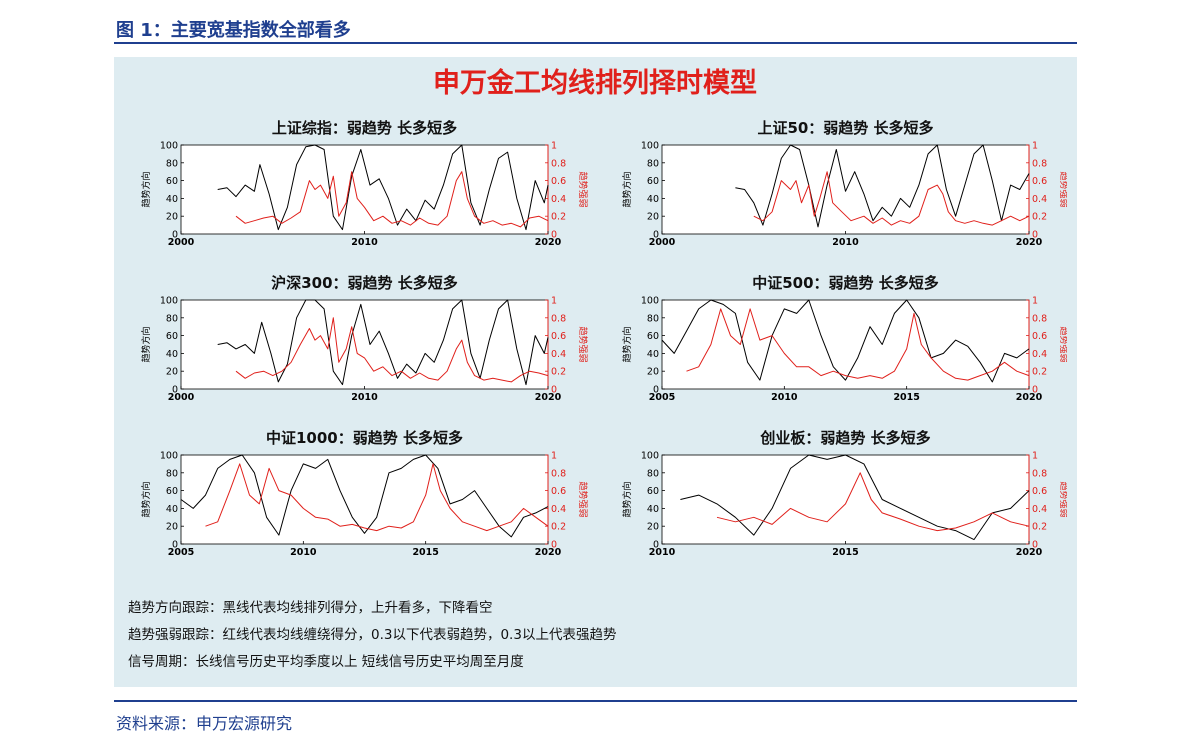  Describe the element at coordinates (372, 635) in the screenshot. I see `note-strength: 趋势强弱跟踪：红线代表均线缠绕得分，0.3以下代表弱趋势，0.3以上代表强趋势` at that location.